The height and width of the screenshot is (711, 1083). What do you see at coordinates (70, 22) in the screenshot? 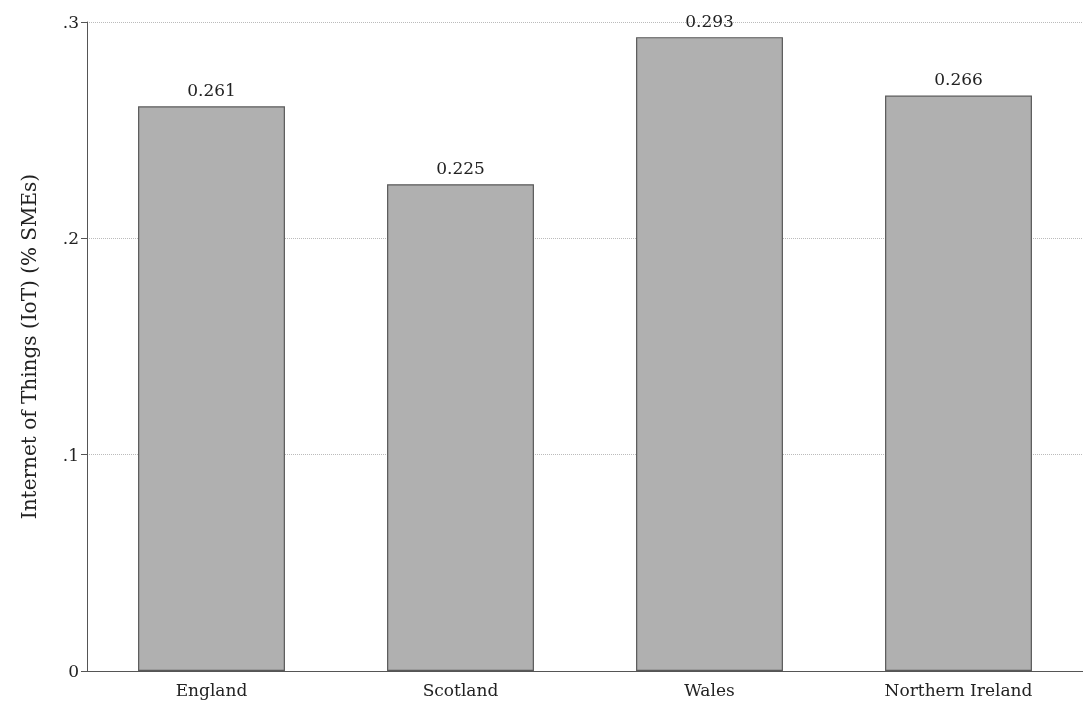
I see `y-tick-label: .3` at bounding box center [70, 22].